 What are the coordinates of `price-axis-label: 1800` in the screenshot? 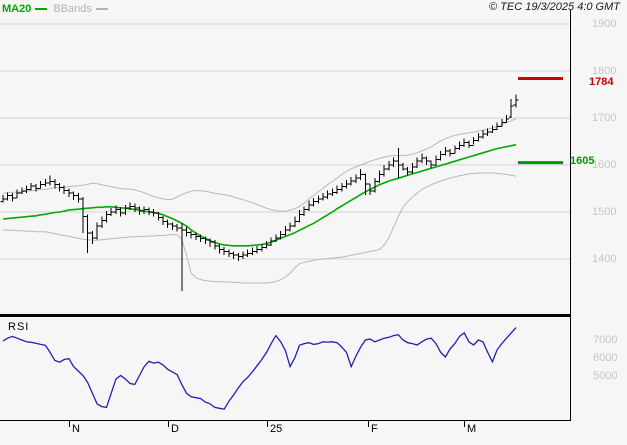 It's located at (604, 71).